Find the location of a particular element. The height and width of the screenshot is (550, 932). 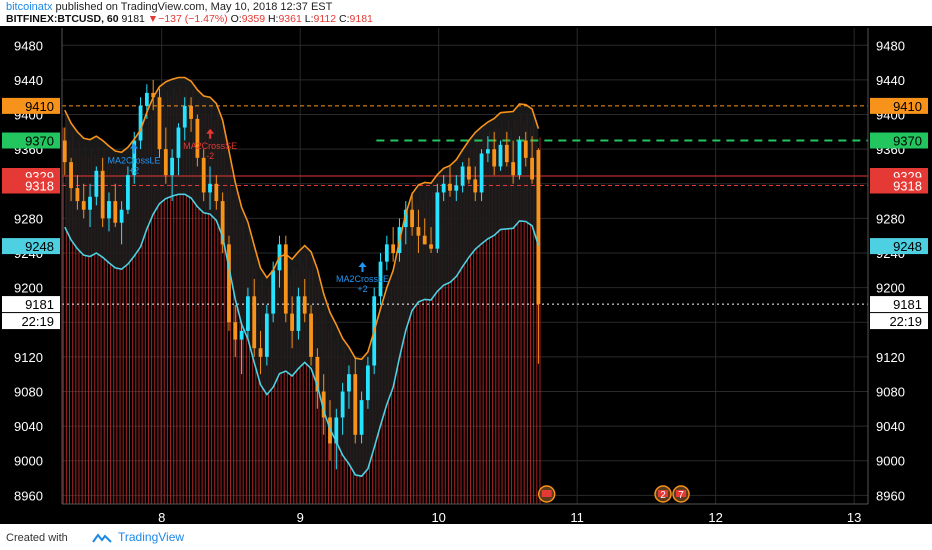

open-value: 9359 is located at coordinates (253, 19).